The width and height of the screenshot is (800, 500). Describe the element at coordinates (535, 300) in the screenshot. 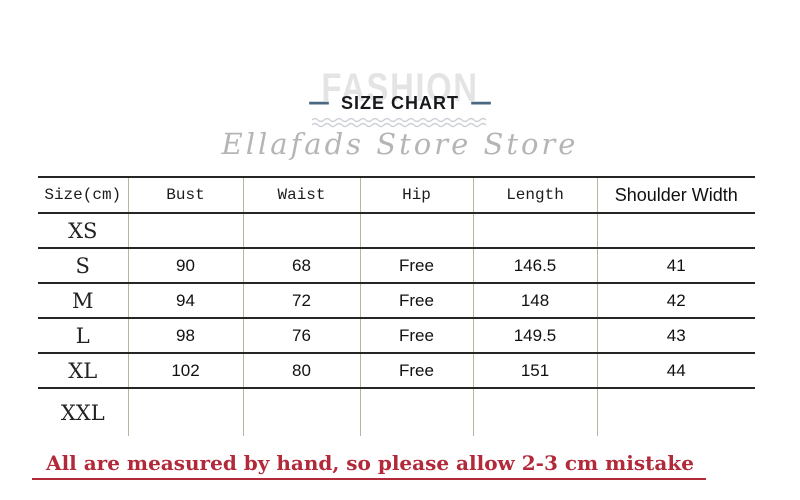

I see `value-cell: 148` at that location.